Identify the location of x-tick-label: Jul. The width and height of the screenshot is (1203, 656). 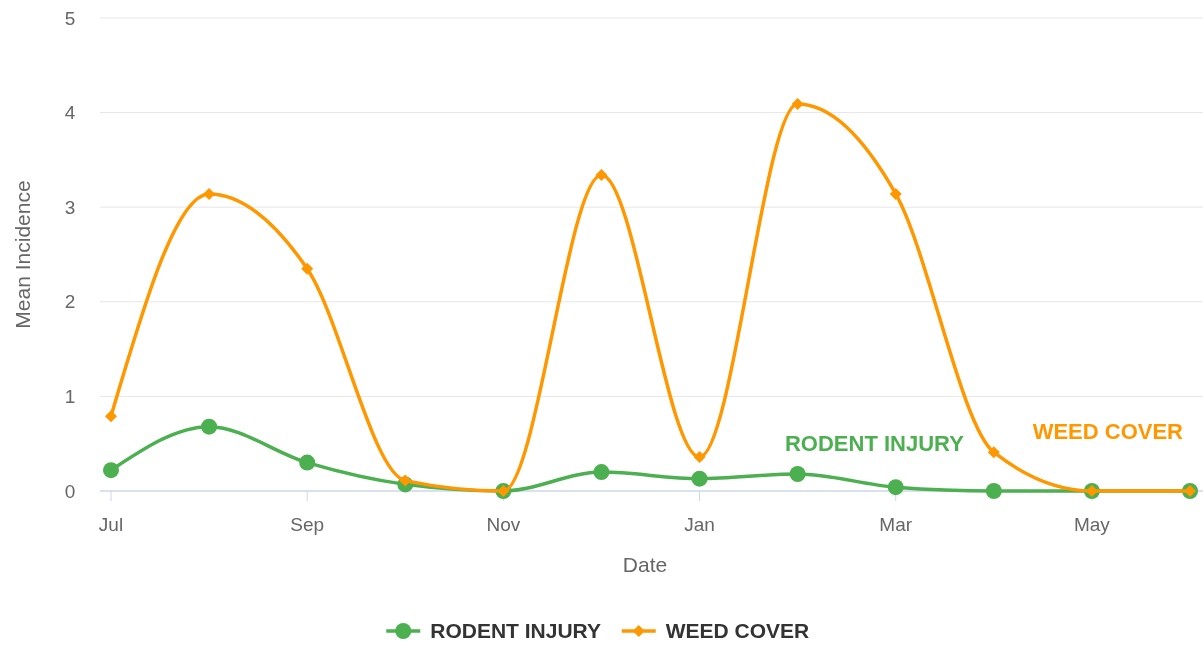
(111, 524).